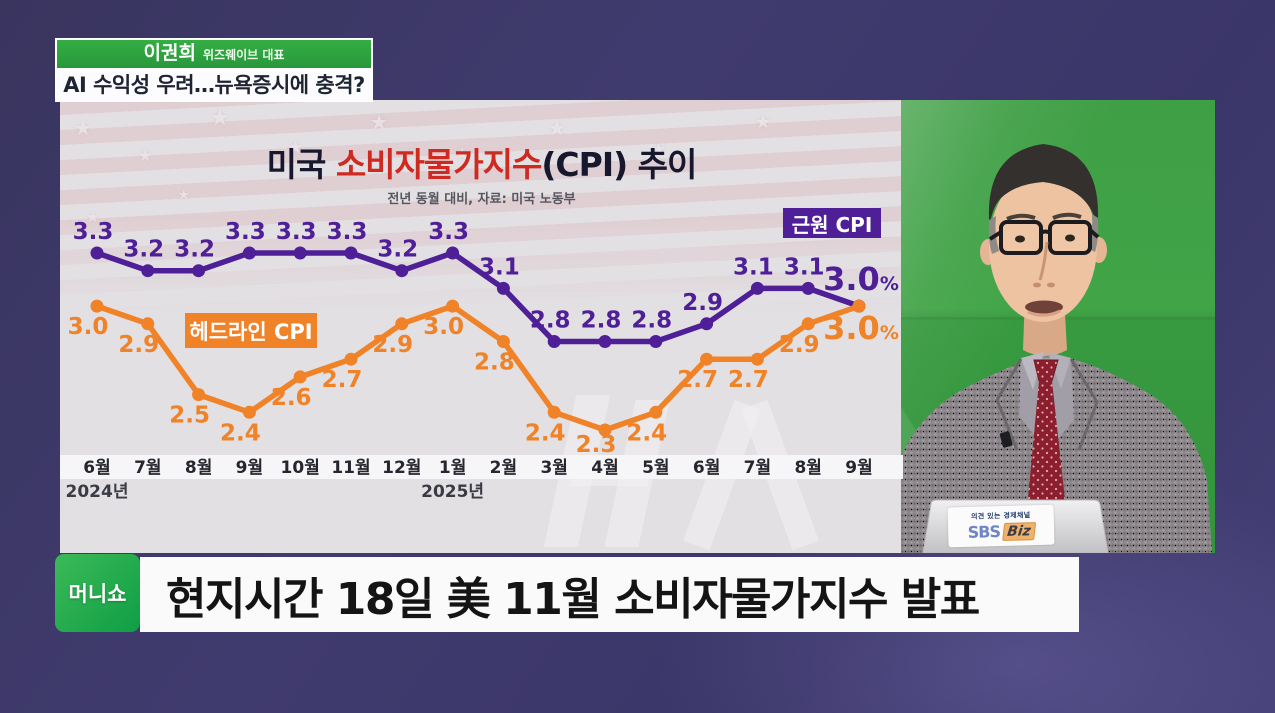 This screenshot has height=713, width=1275. What do you see at coordinates (1018, 531) in the screenshot?
I see `biz-logo-text: Biz` at bounding box center [1018, 531].